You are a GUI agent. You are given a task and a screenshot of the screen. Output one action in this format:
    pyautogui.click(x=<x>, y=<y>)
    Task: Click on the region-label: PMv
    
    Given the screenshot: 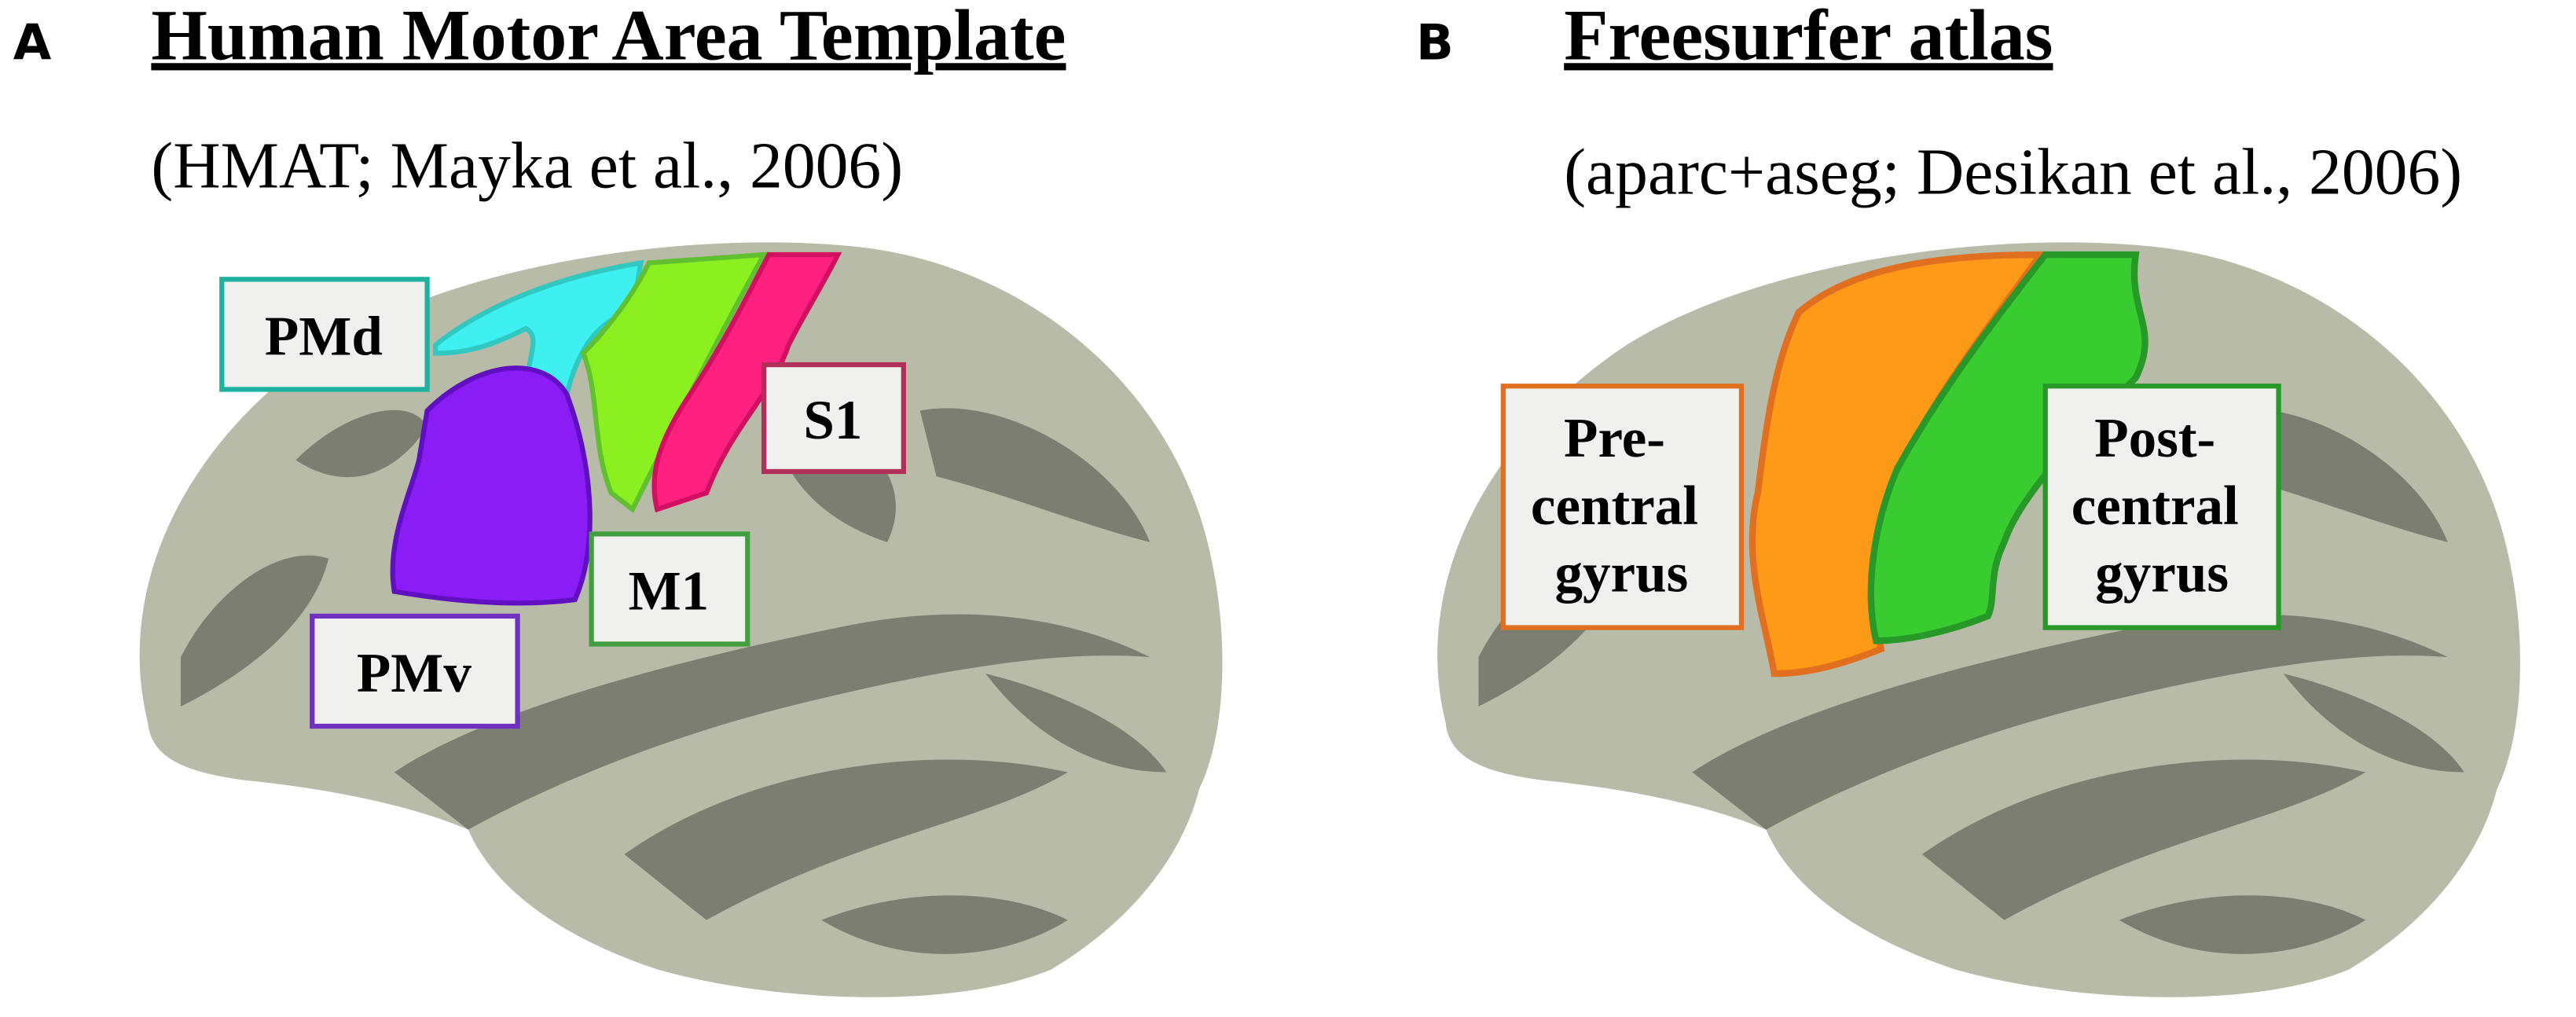 What is the action you would take?
    pyautogui.click(x=414, y=673)
    